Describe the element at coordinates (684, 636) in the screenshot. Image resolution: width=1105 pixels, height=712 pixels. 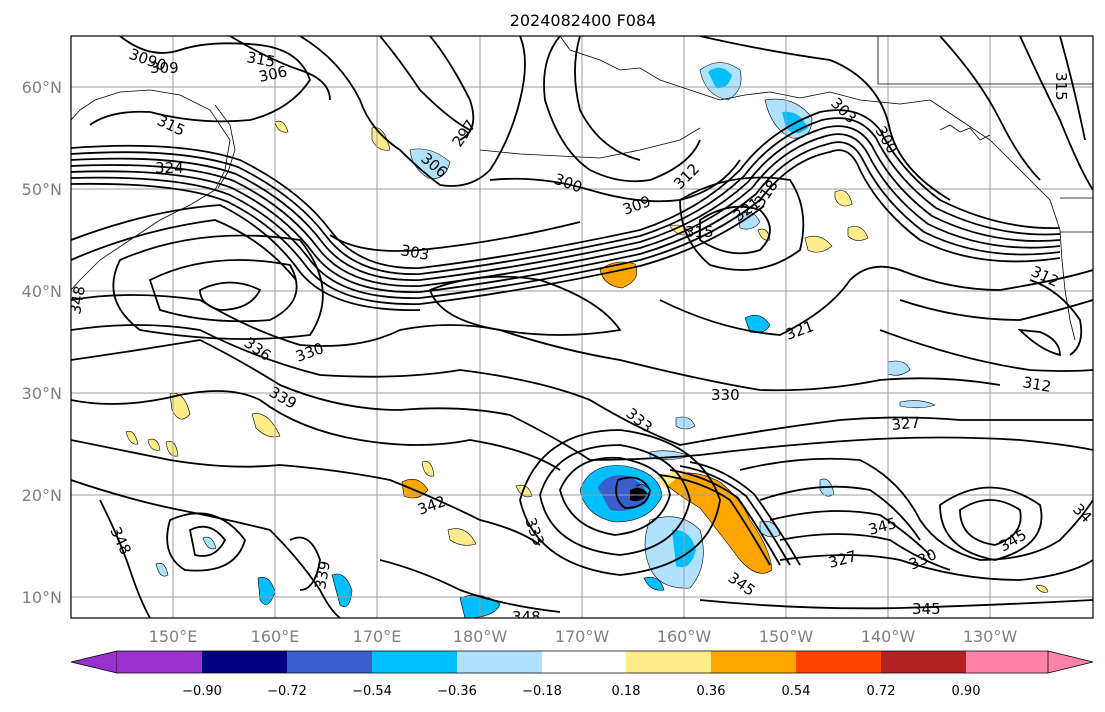
I see `lon-tick-label: 160°W` at that location.